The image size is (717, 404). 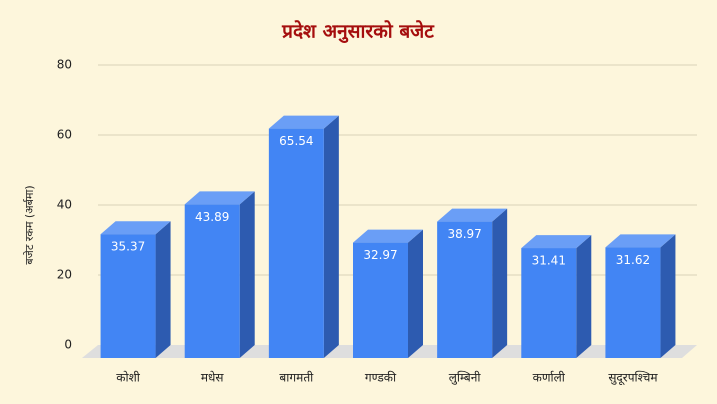 I want to click on x-tick-label: सुदूरपश्चिम, so click(x=633, y=378).